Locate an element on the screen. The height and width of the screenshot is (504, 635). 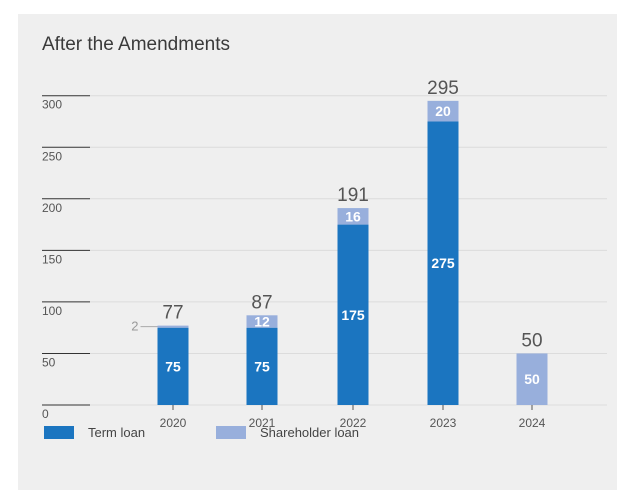
chart-title: After the Amendments is located at coordinates (136, 44).